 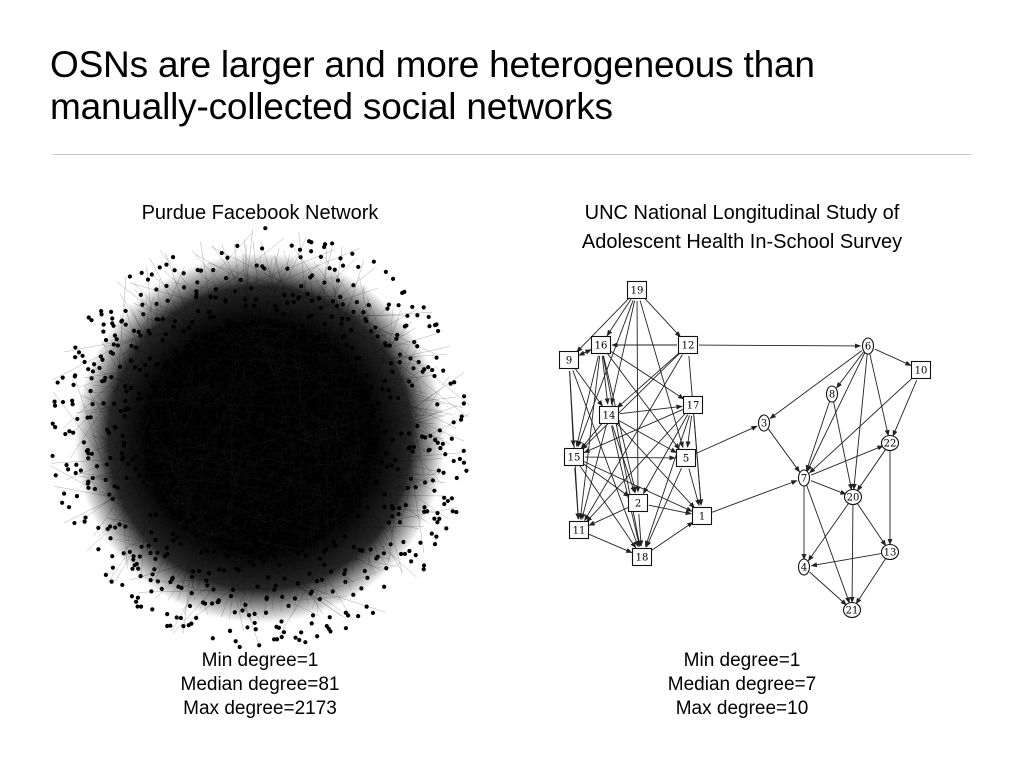 I want to click on node-label: 12, so click(x=688, y=346).